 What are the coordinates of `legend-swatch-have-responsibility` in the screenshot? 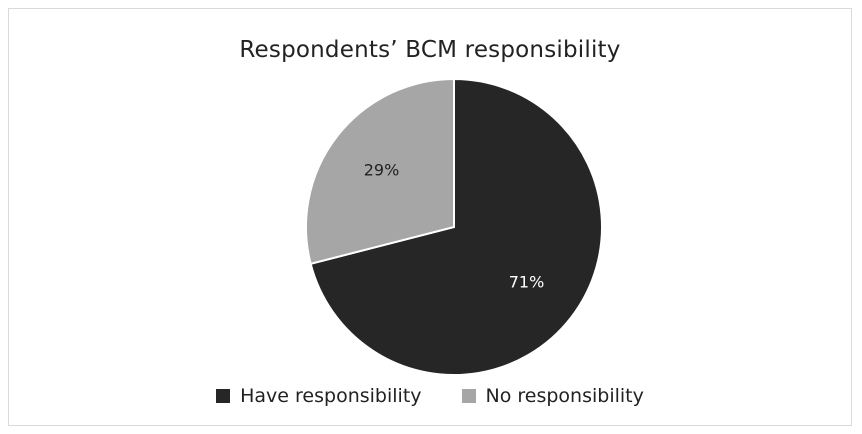 It's located at (223, 396).